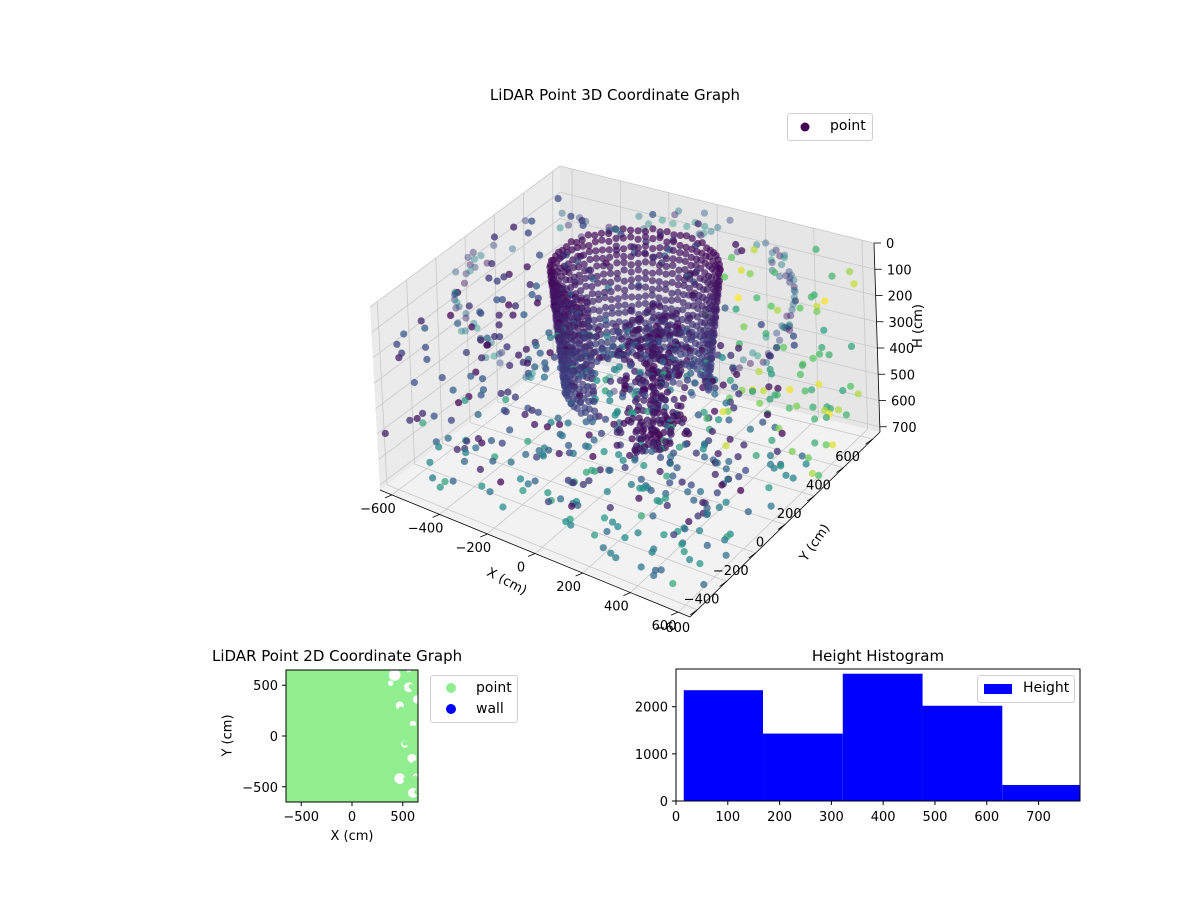  What do you see at coordinates (402, 817) in the screenshot?
I see `x-tick-label-2d: 500` at bounding box center [402, 817].